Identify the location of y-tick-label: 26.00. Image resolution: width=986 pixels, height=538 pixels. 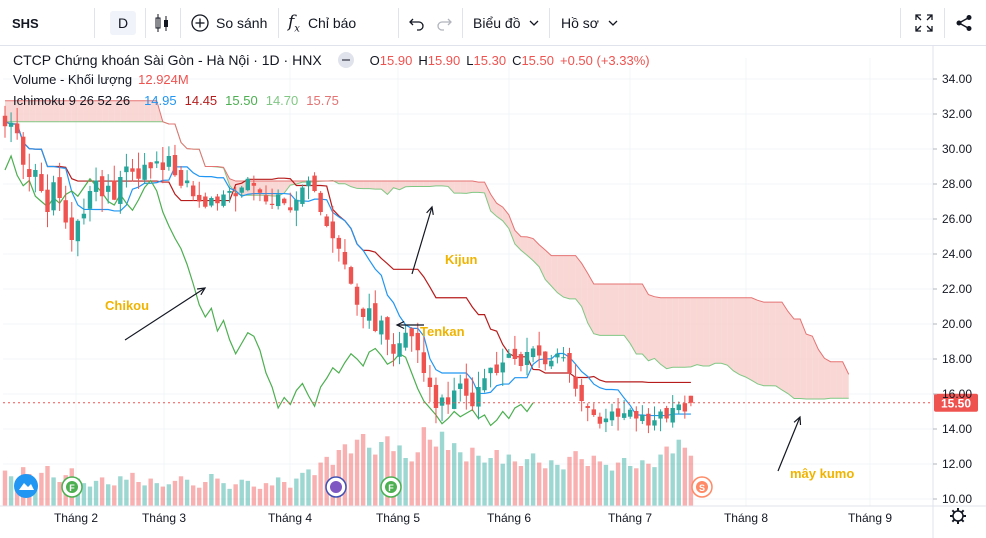
(957, 219).